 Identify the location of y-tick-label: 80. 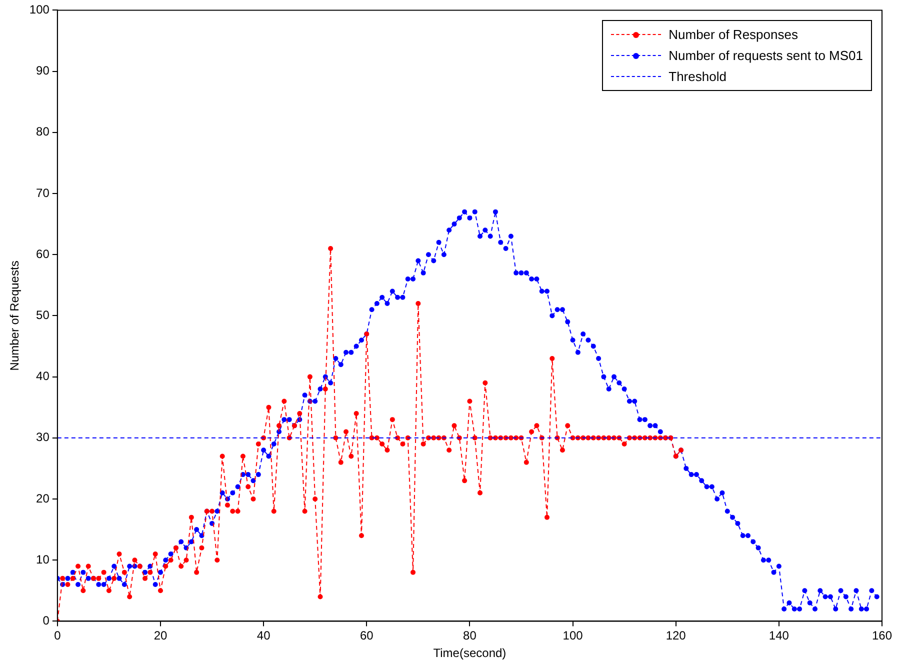
(43, 131).